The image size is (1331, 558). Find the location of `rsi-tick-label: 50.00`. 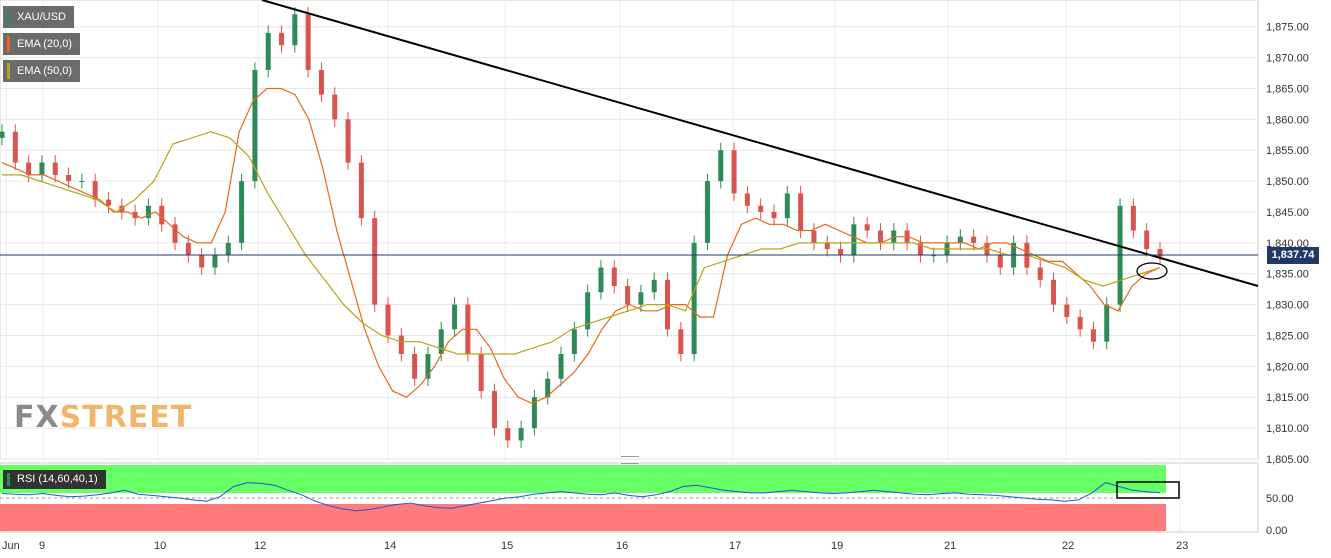

rsi-tick-label: 50.00 is located at coordinates (1280, 499).